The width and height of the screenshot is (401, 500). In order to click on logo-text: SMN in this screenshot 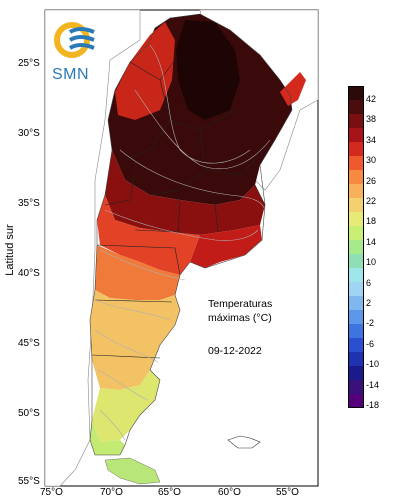, I will do `click(71, 74)`.